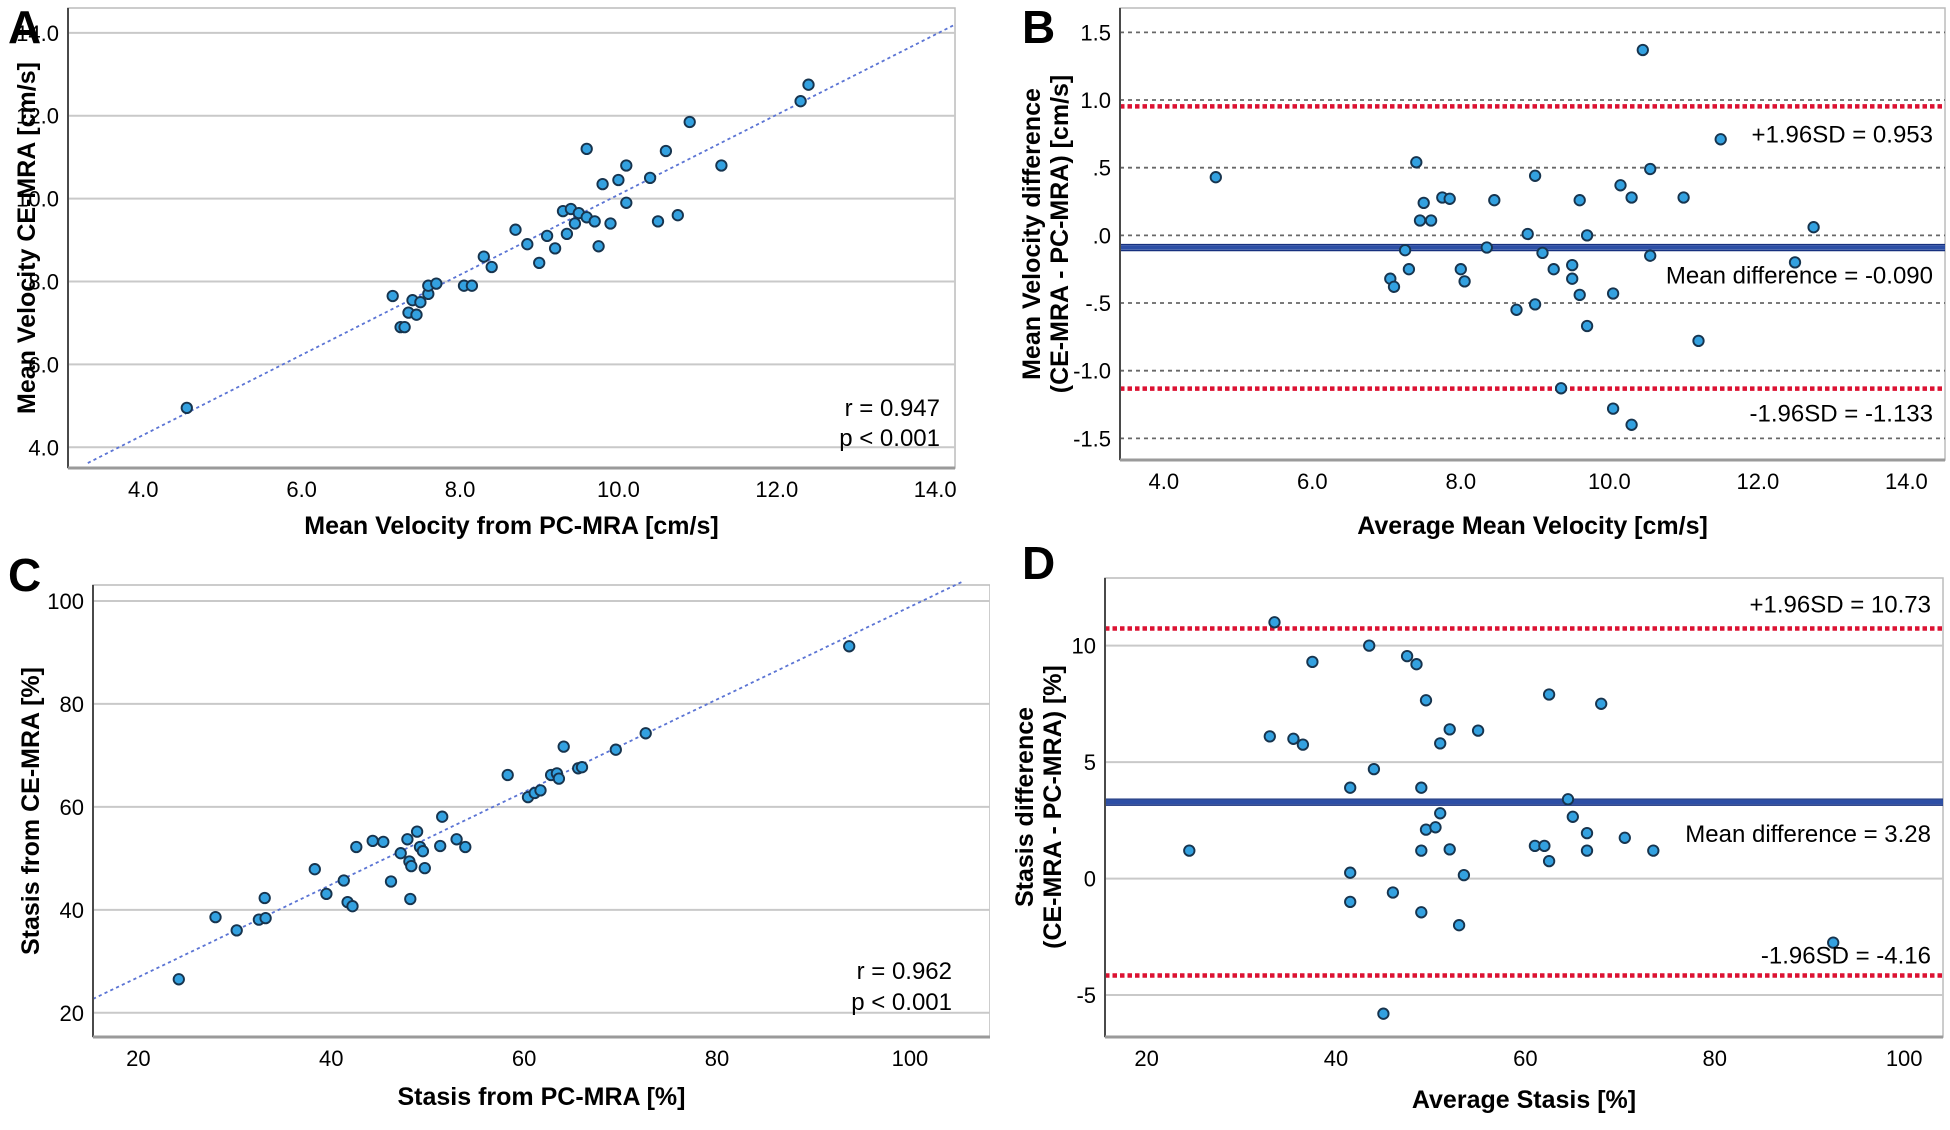 This screenshot has height=1130, width=1950. What do you see at coordinates (72, 910) in the screenshot?
I see `y-tick-label: 40` at bounding box center [72, 910].